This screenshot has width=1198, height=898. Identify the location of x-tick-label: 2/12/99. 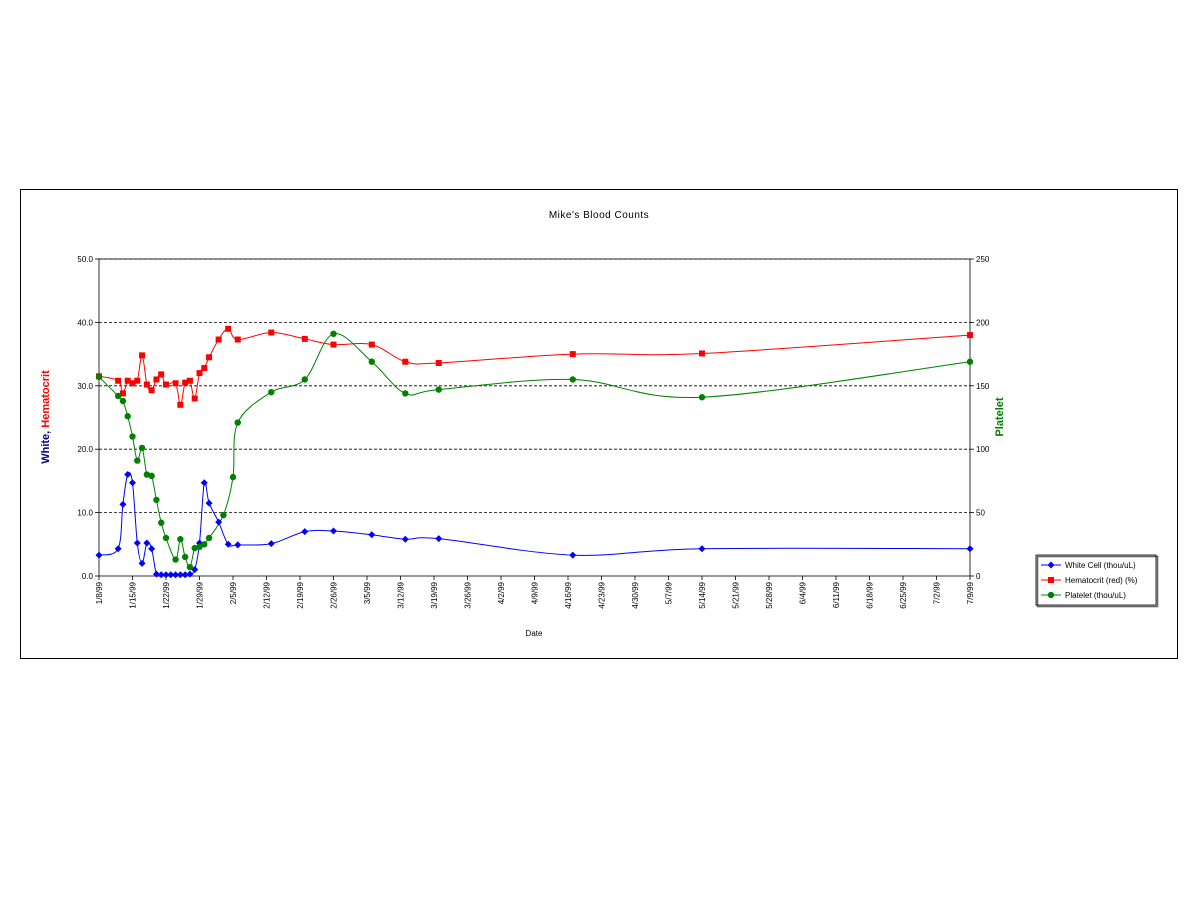
(267, 594).